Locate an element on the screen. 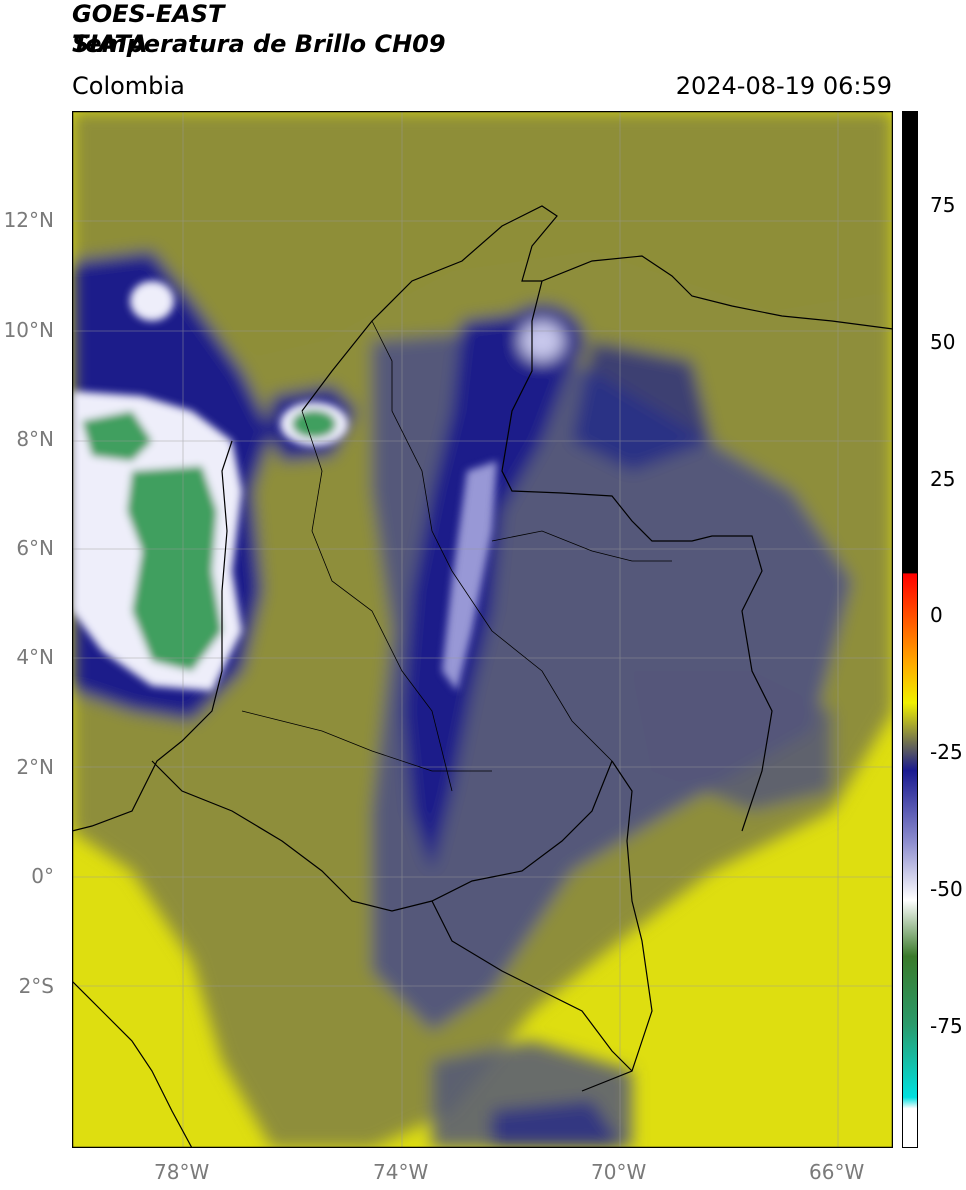 The image size is (966, 1190). lon-label-74w: 74°W is located at coordinates (401, 1172).